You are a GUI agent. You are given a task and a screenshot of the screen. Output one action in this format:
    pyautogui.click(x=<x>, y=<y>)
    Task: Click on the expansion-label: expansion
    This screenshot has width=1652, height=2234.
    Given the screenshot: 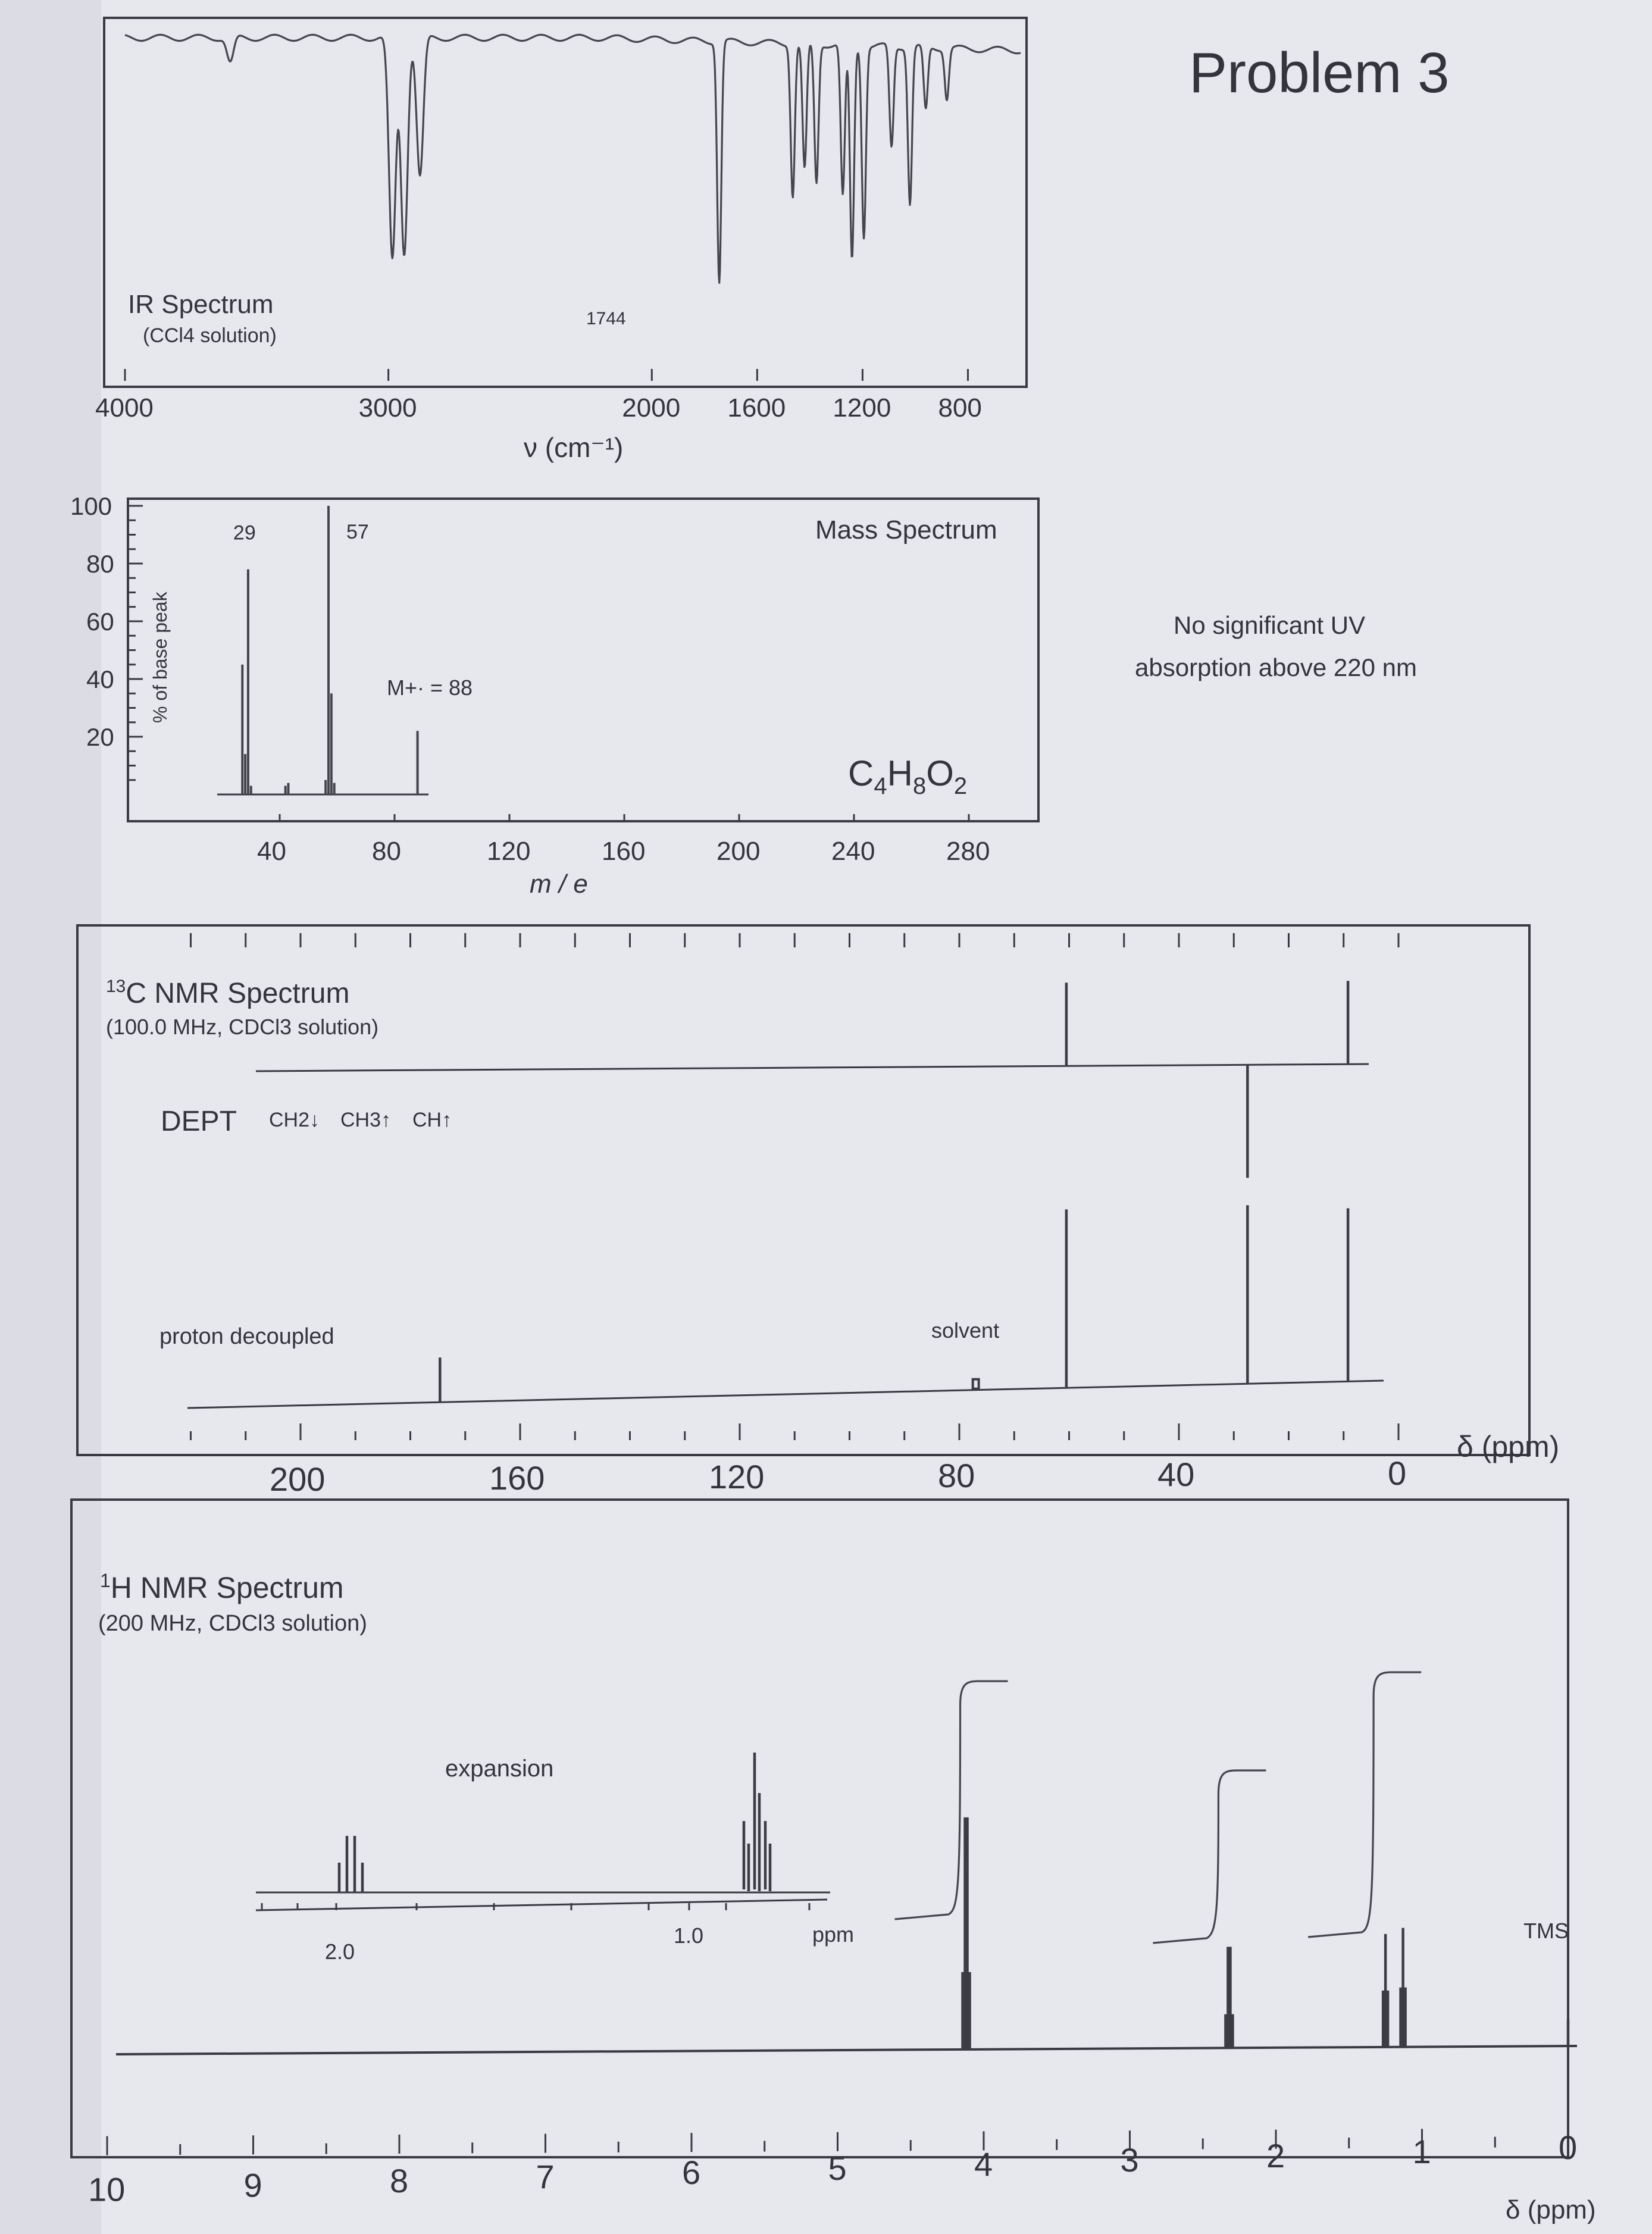 What is the action you would take?
    pyautogui.click(x=499, y=1769)
    